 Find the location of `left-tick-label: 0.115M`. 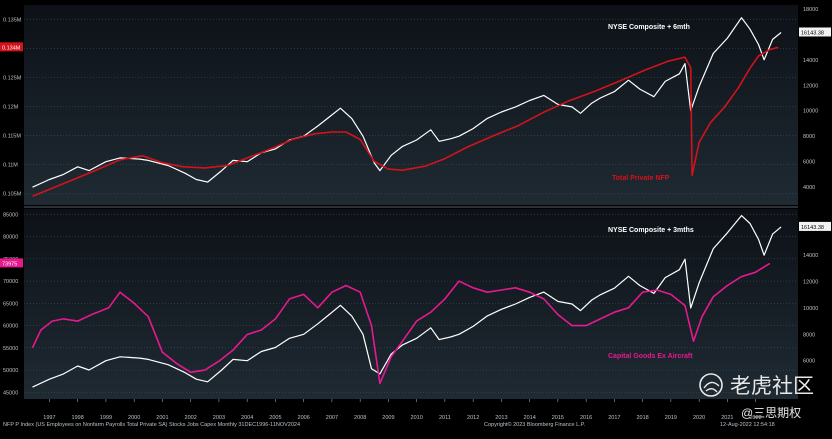

left-tick-label: 0.115M is located at coordinates (12, 136).